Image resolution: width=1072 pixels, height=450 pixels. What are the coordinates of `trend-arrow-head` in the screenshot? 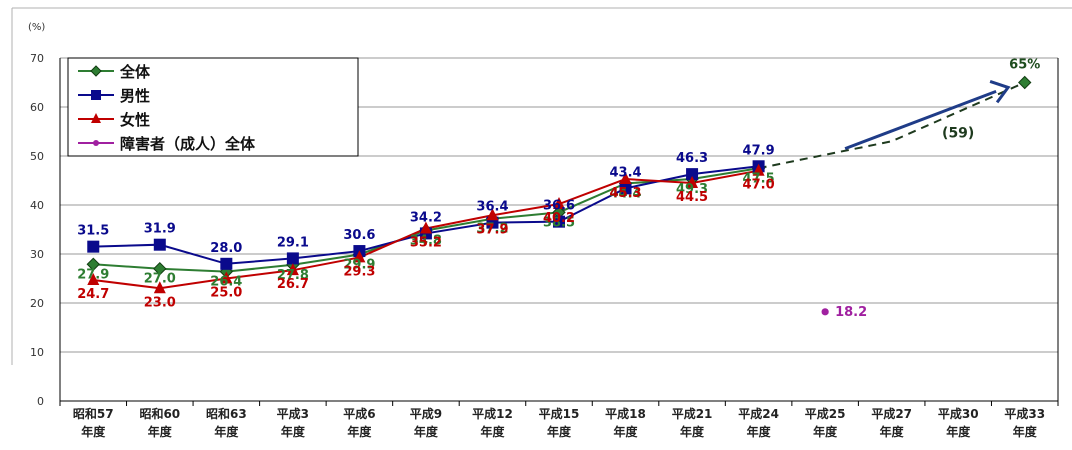 It's located at (1000, 91).